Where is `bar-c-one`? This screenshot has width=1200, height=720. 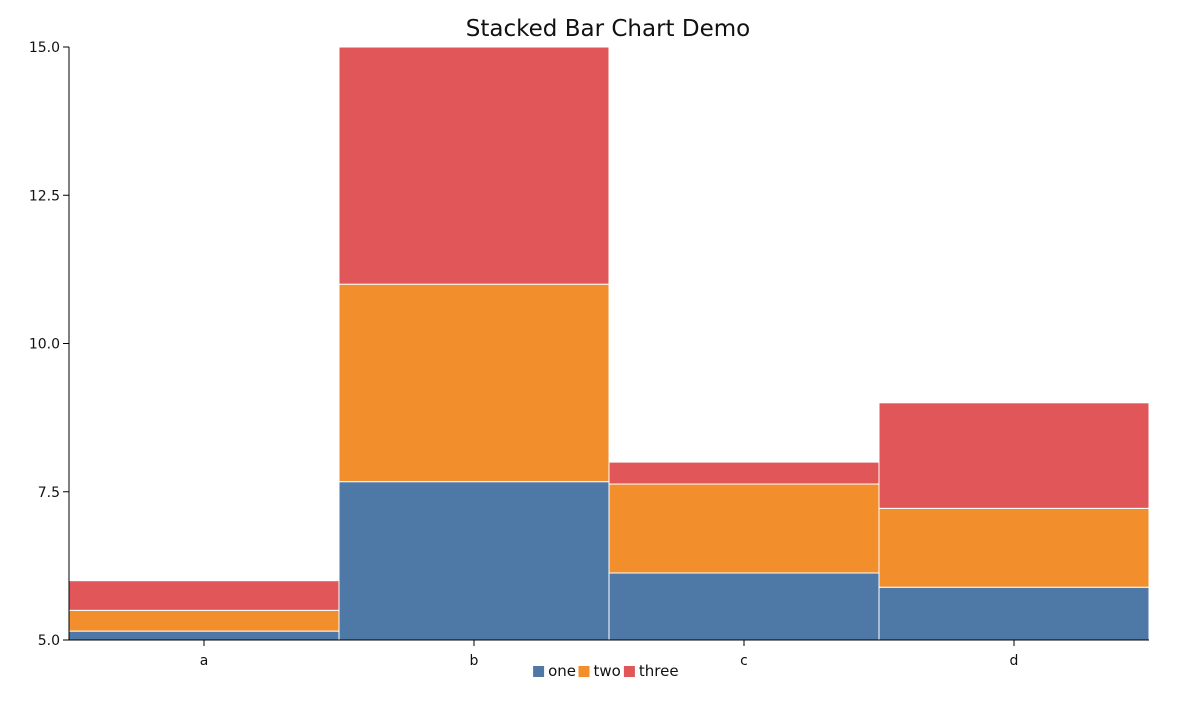 bar-c-one is located at coordinates (744, 606).